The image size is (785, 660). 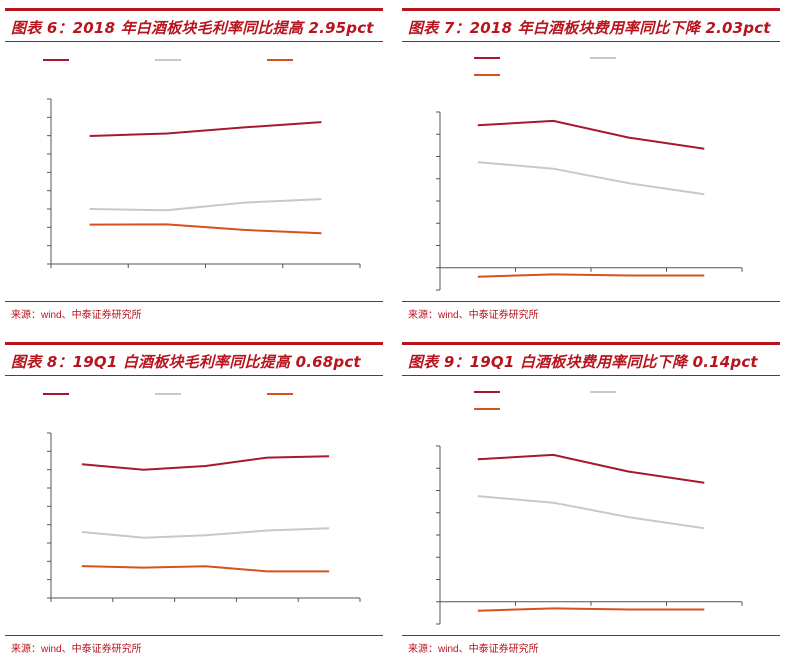 I want to click on line-chart-expense-ratio-2018, so click(x=589, y=174).